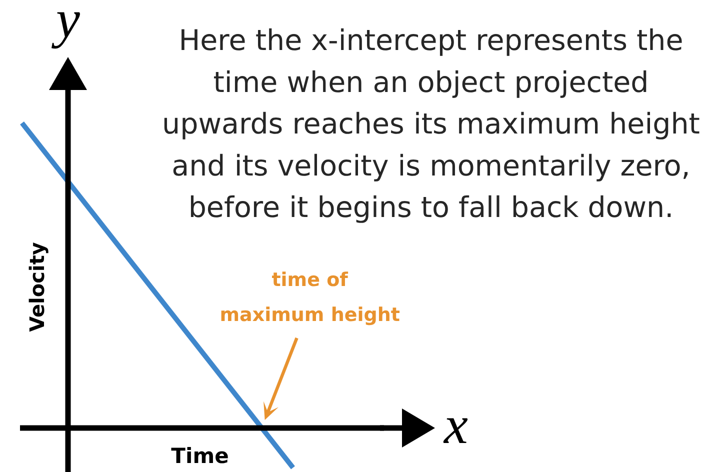 The image size is (719, 472). I want to click on text: x, so click(455, 425).